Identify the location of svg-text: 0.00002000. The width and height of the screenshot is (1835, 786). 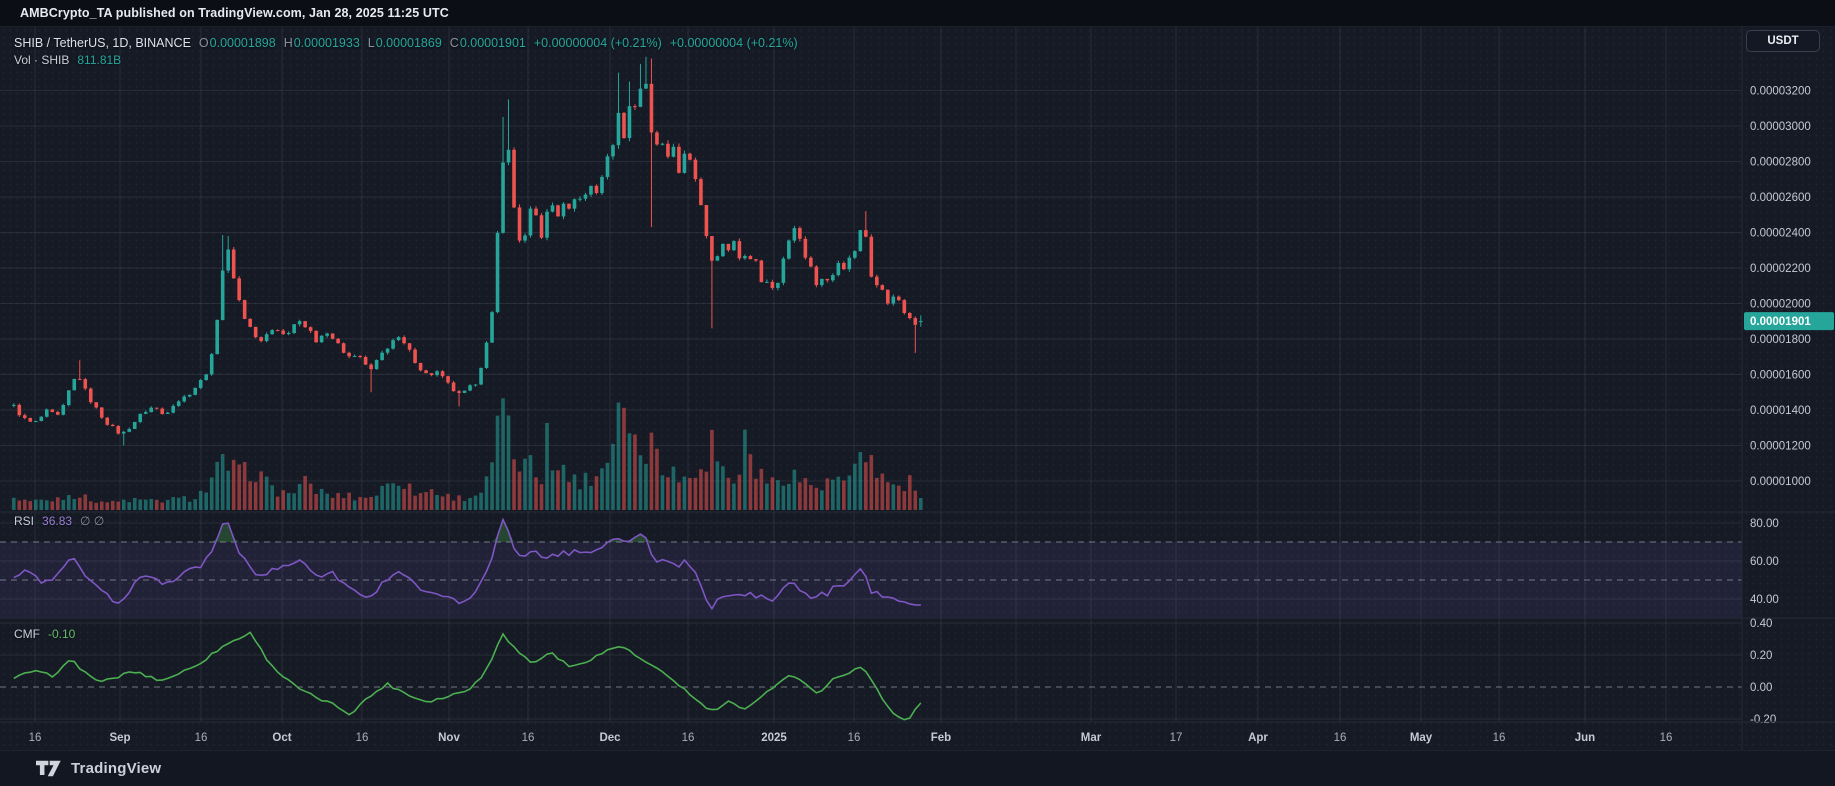
(1780, 305).